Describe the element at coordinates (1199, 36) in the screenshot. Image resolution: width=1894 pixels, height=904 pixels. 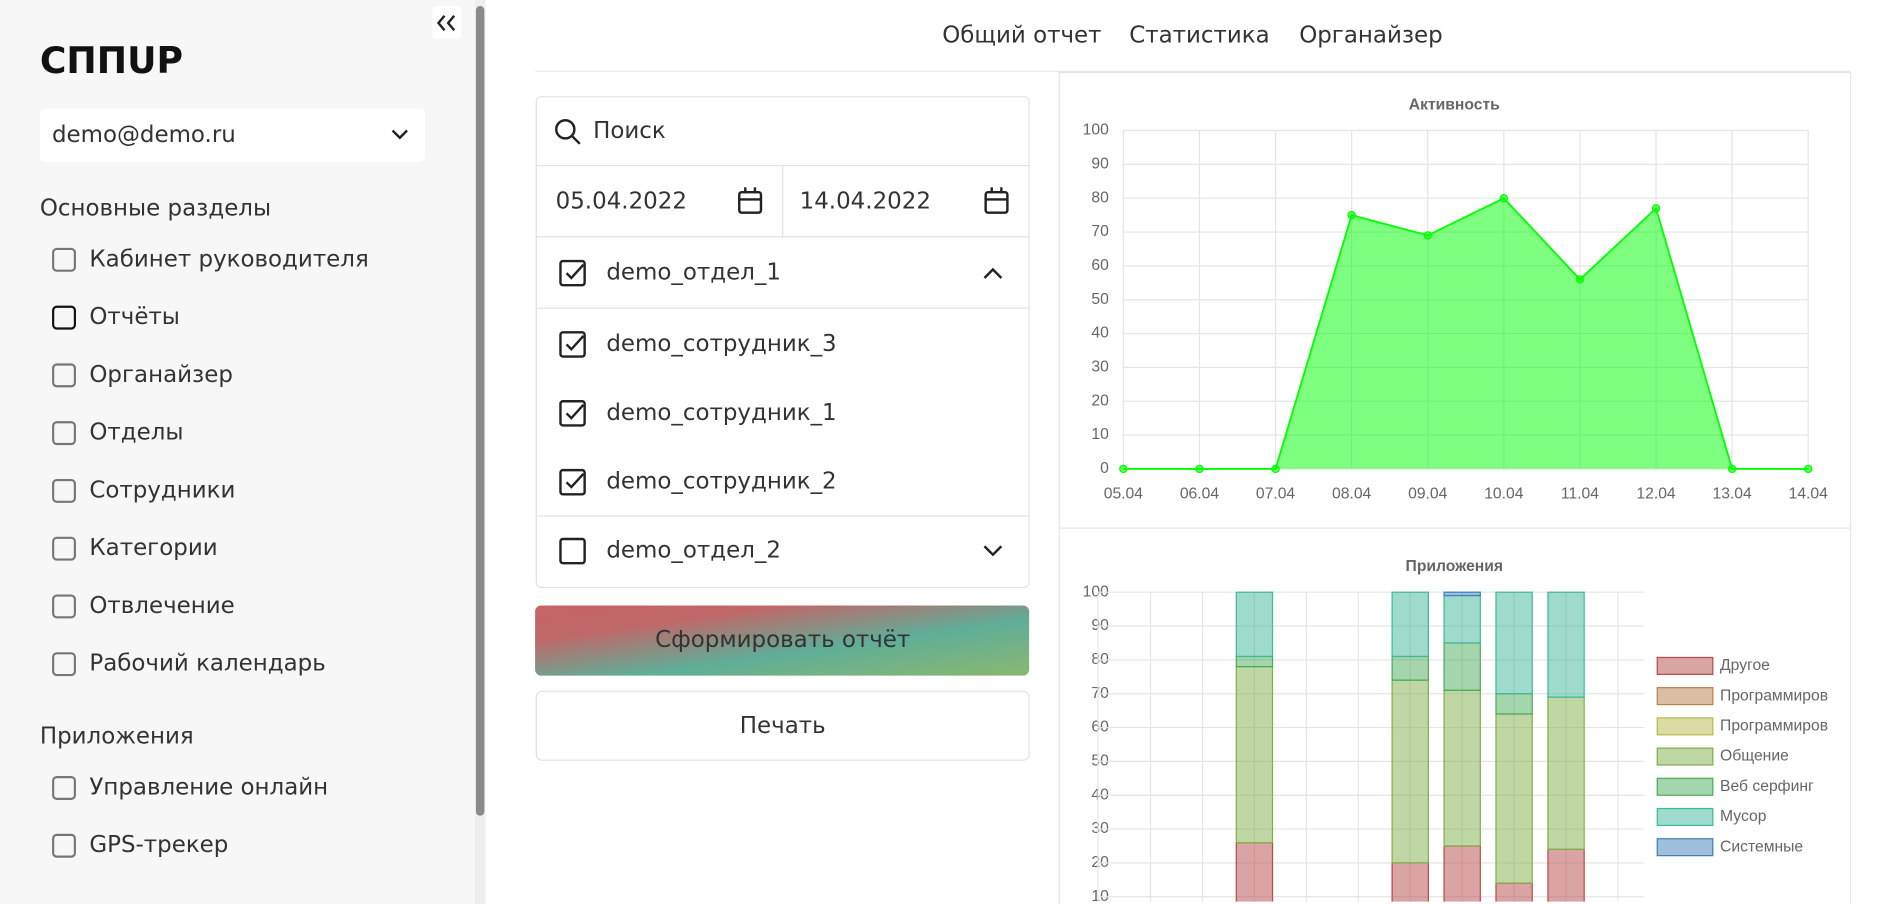
I see `tab: Статистика` at that location.